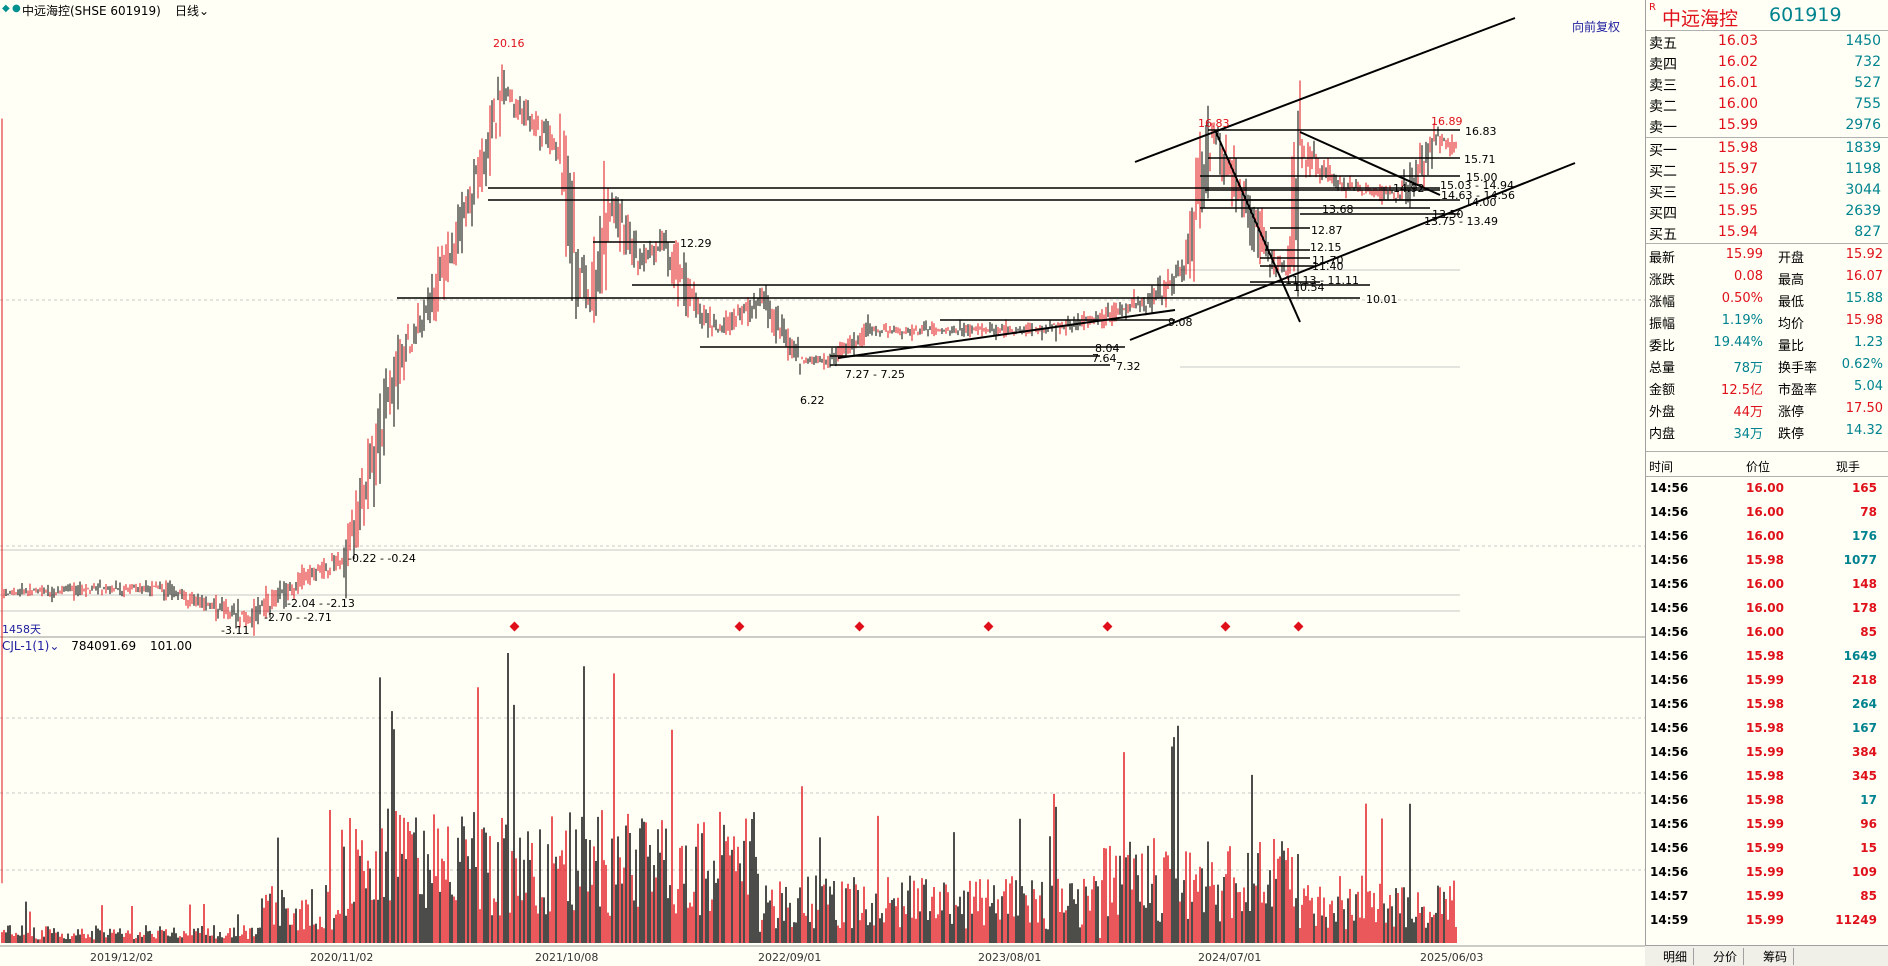 The image size is (1888, 966). Describe the element at coordinates (1662, 324) in the screenshot. I see `stat-label: 振幅` at that location.